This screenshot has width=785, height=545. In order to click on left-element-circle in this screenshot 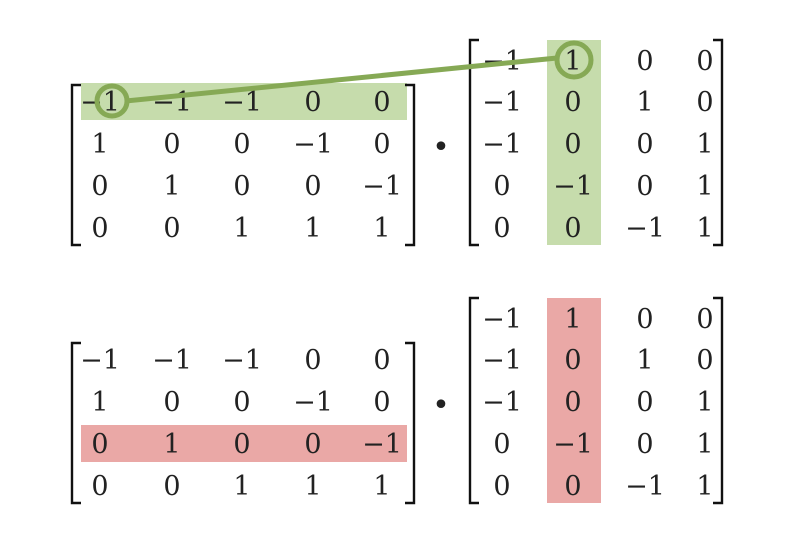, I will do `click(112, 101)`.